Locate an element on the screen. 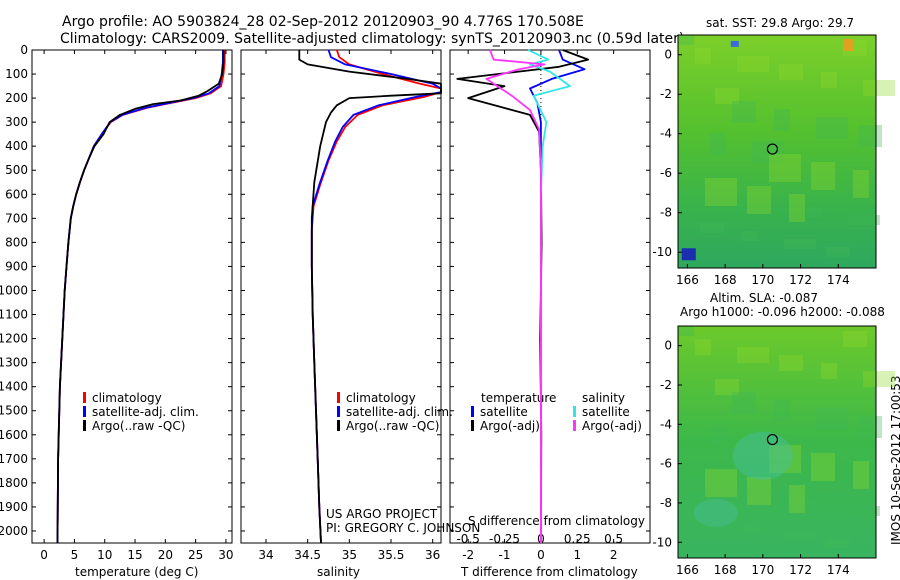 The width and height of the screenshot is (900, 580). y-tick-label: 200 is located at coordinates (16, 98).